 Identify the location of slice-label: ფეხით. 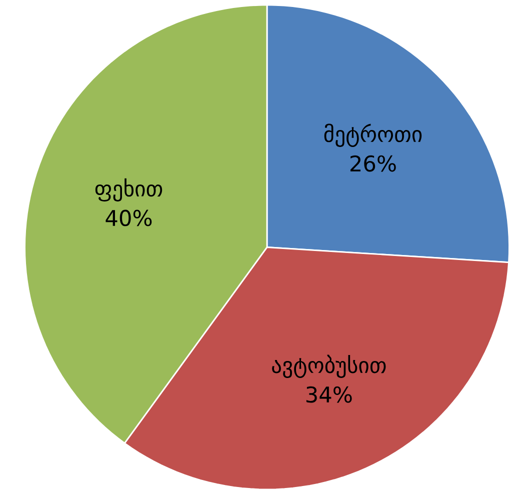
(128, 190).